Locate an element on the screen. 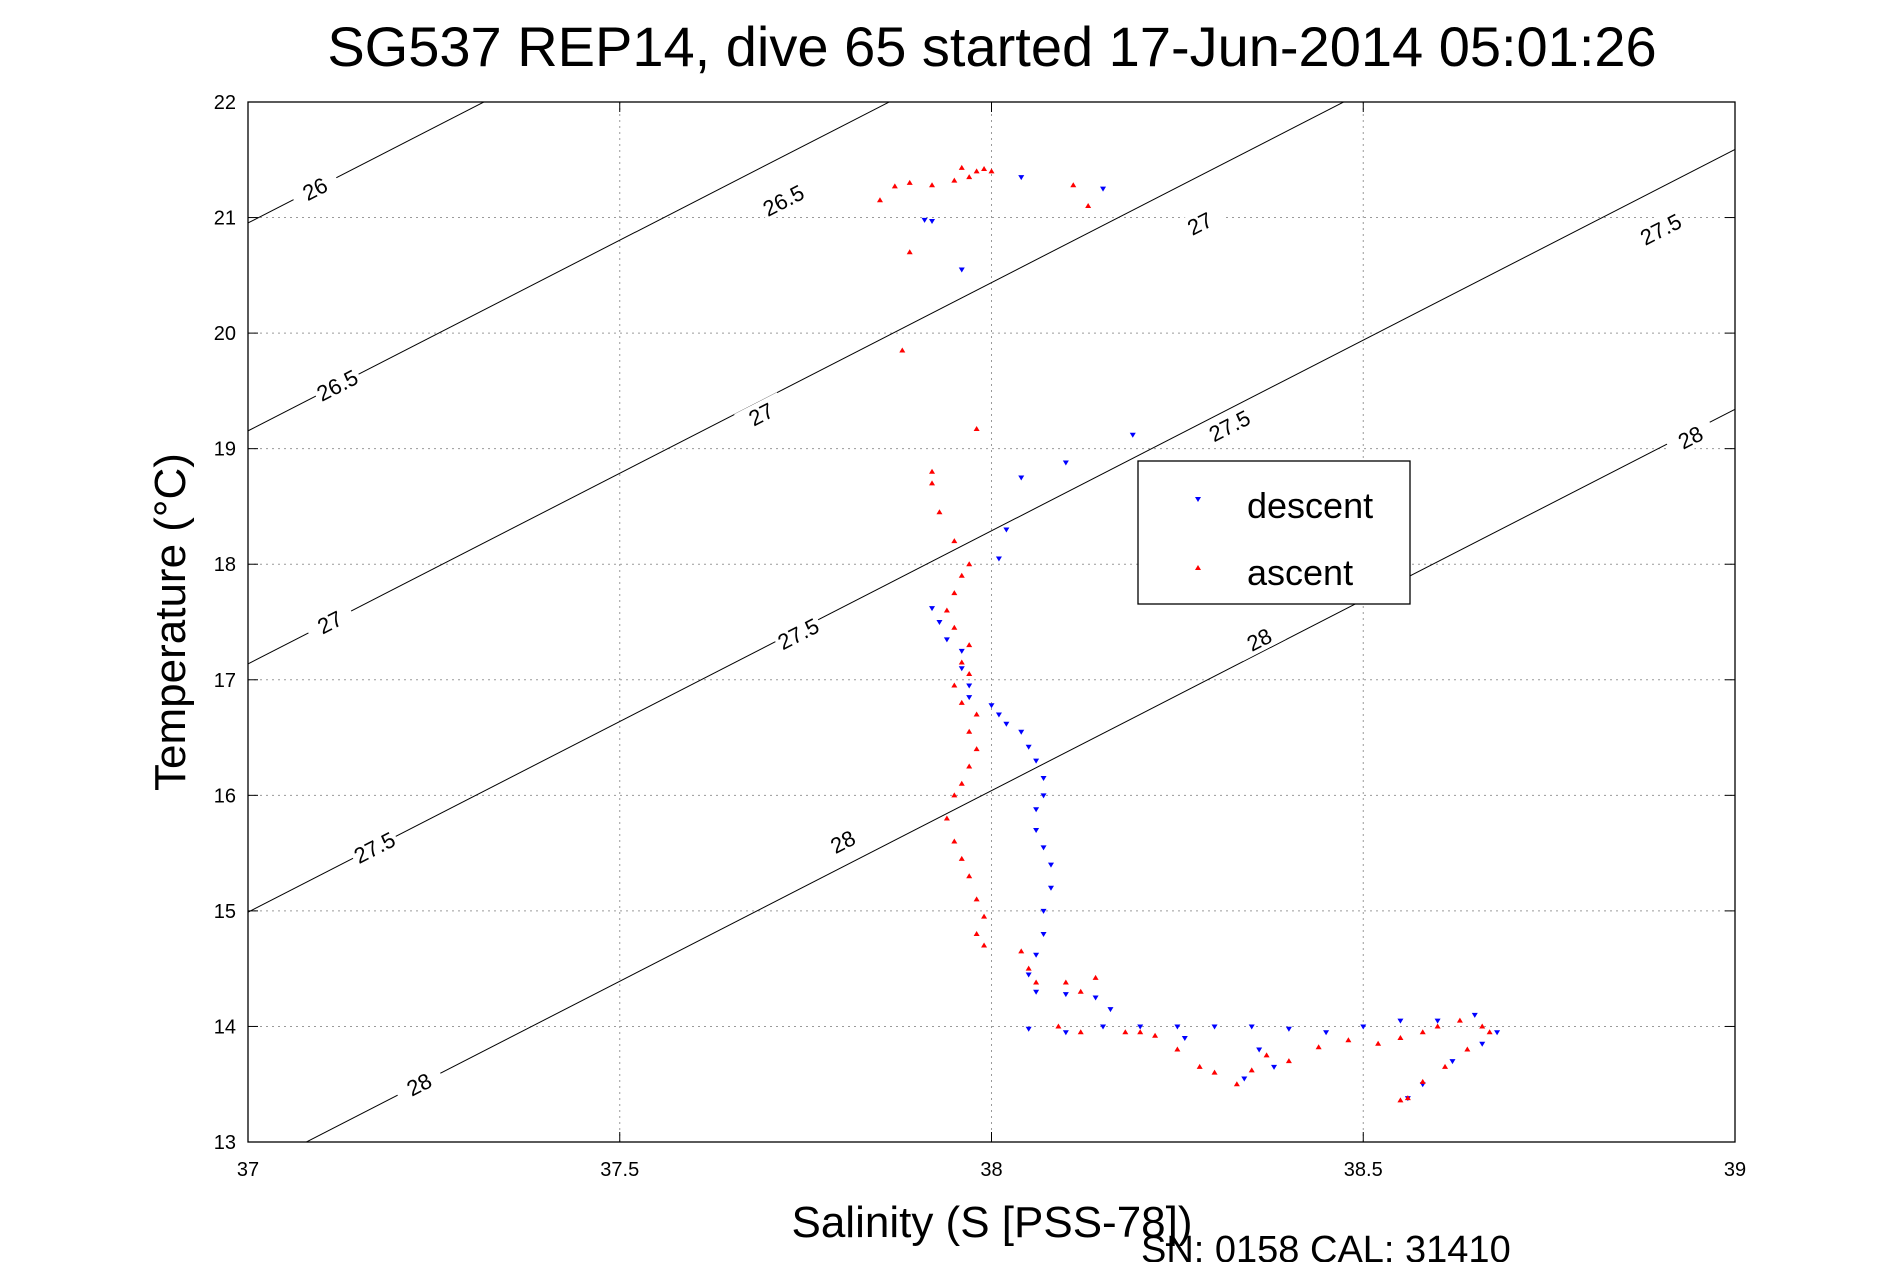  y-axis-label: Temperature (°C) is located at coordinates (170, 622).